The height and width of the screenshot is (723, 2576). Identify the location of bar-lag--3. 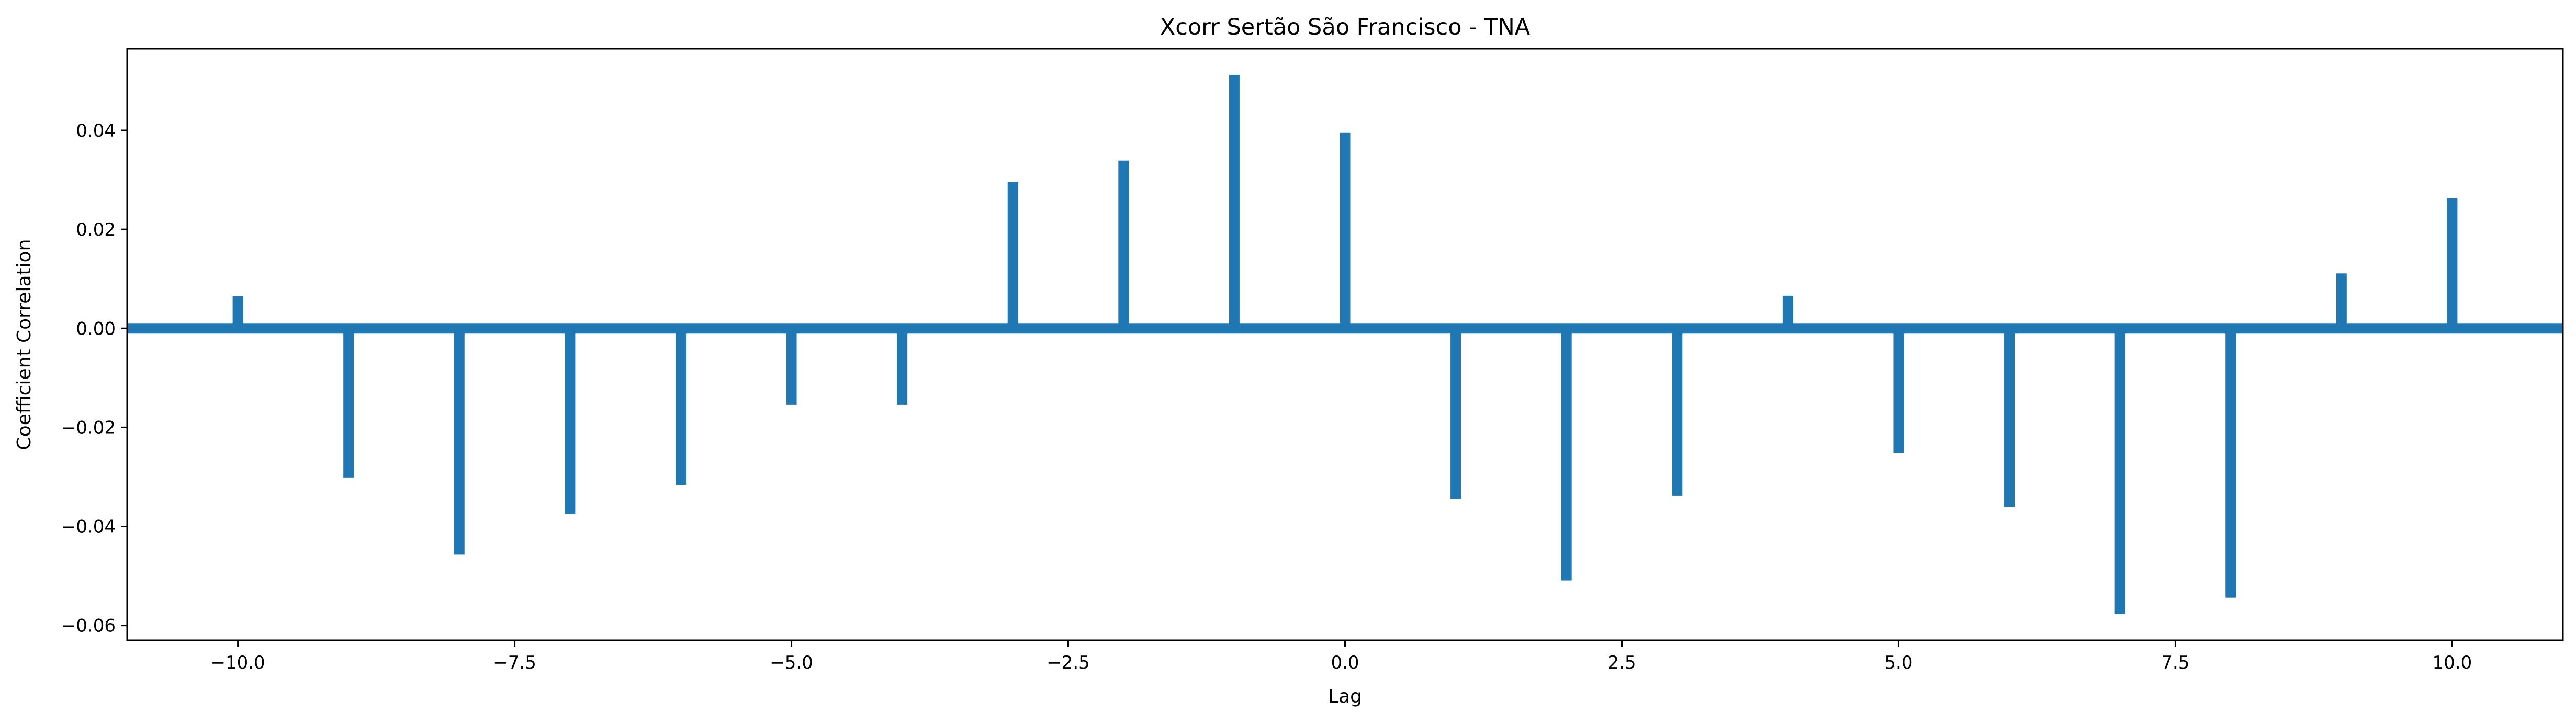
(1012, 256).